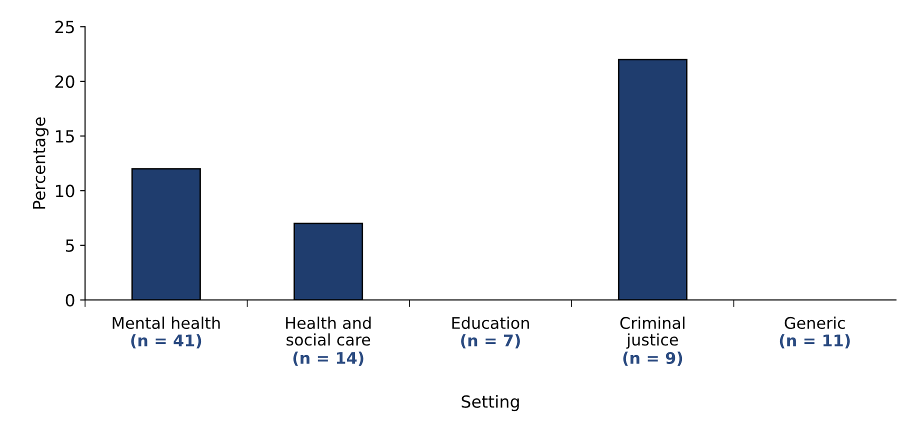  I want to click on y-tick-label: 25, so click(64, 27).